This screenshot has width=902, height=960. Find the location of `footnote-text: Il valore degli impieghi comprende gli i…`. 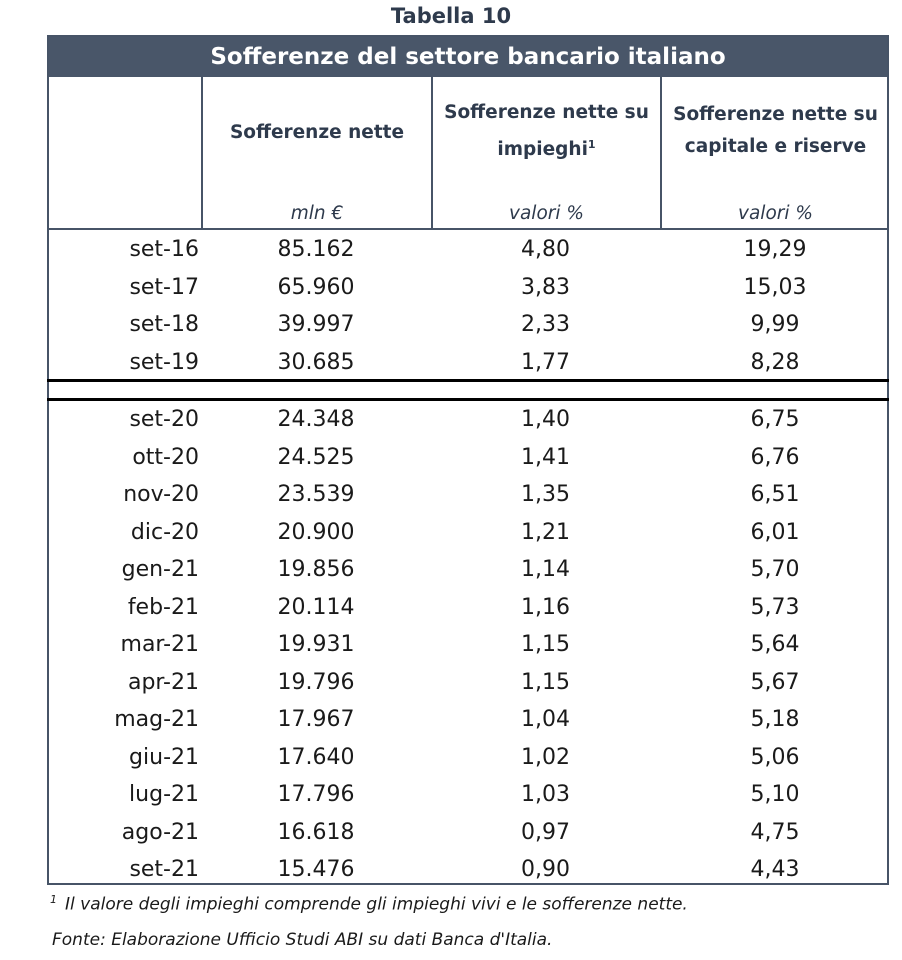

footnote-text: Il valore degli impieghi comprende gli i… is located at coordinates (376, 904).